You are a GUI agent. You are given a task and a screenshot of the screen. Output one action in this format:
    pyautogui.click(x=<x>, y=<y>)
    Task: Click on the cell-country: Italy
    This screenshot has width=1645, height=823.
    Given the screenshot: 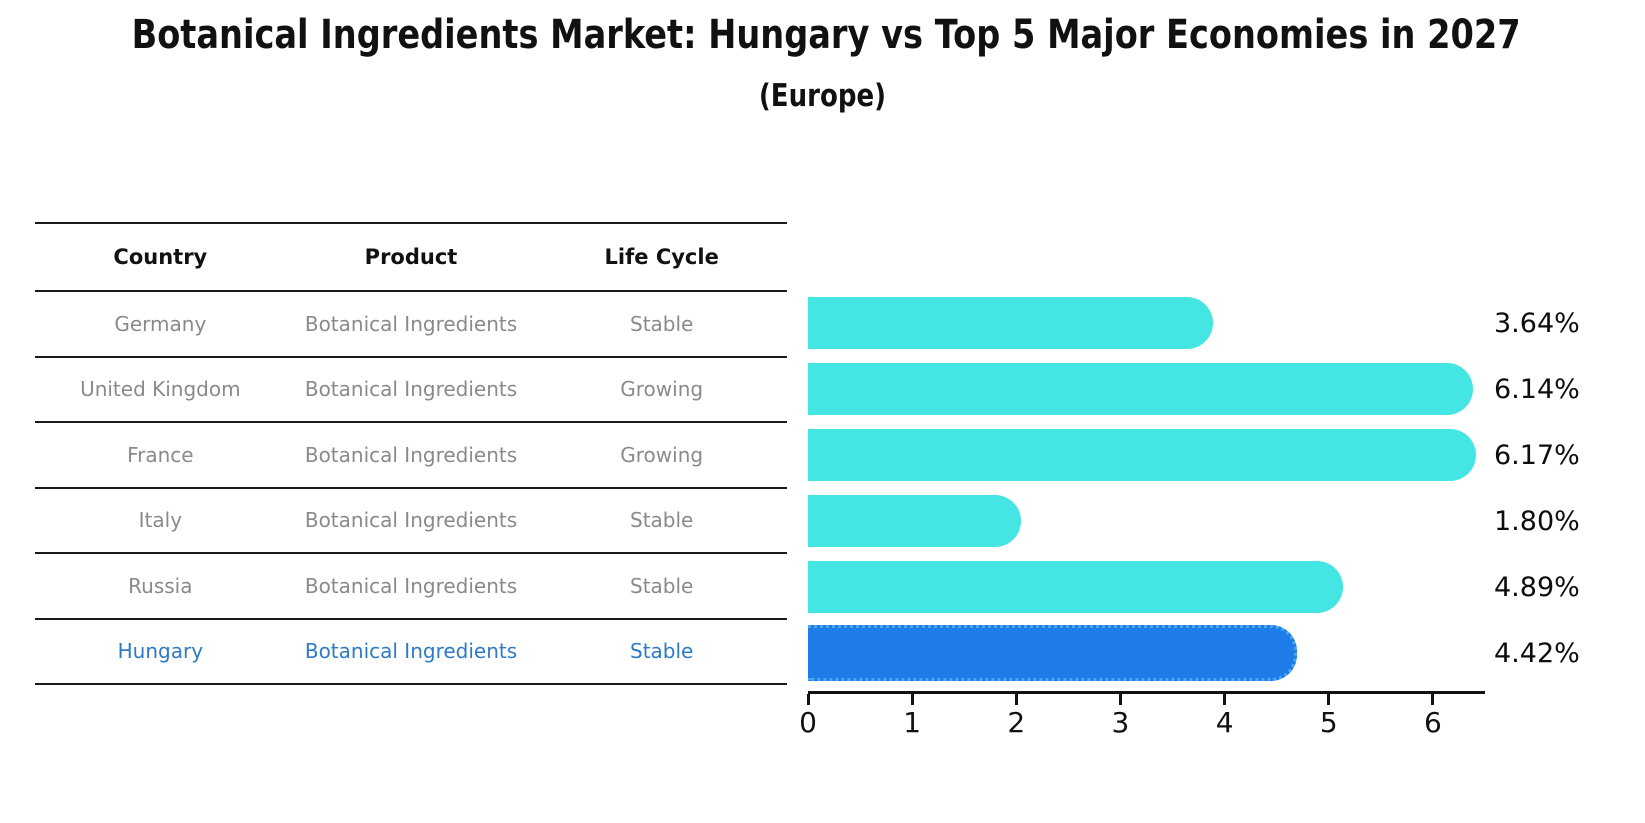 What is the action you would take?
    pyautogui.click(x=160, y=520)
    